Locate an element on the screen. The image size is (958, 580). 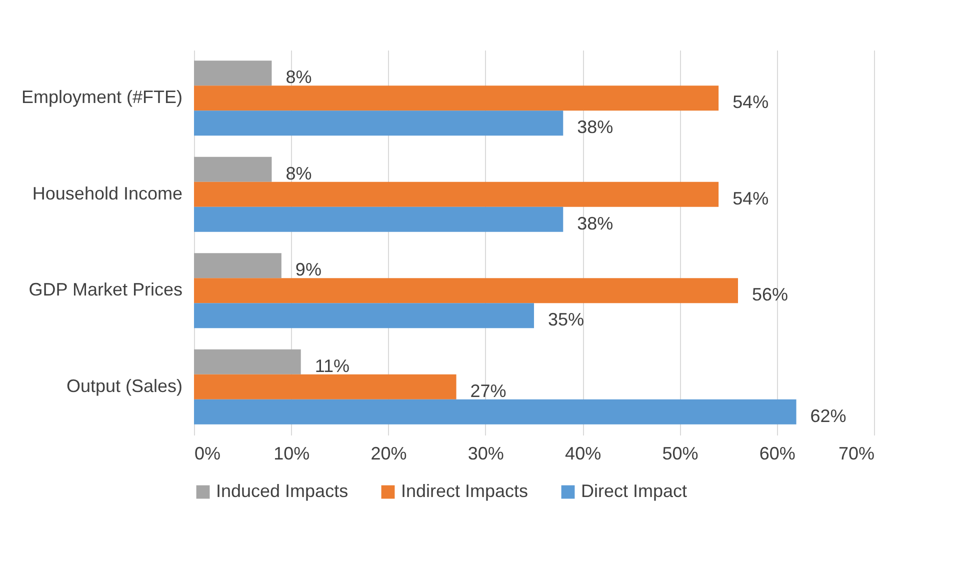
x-tick-label: 10% is located at coordinates (292, 454).